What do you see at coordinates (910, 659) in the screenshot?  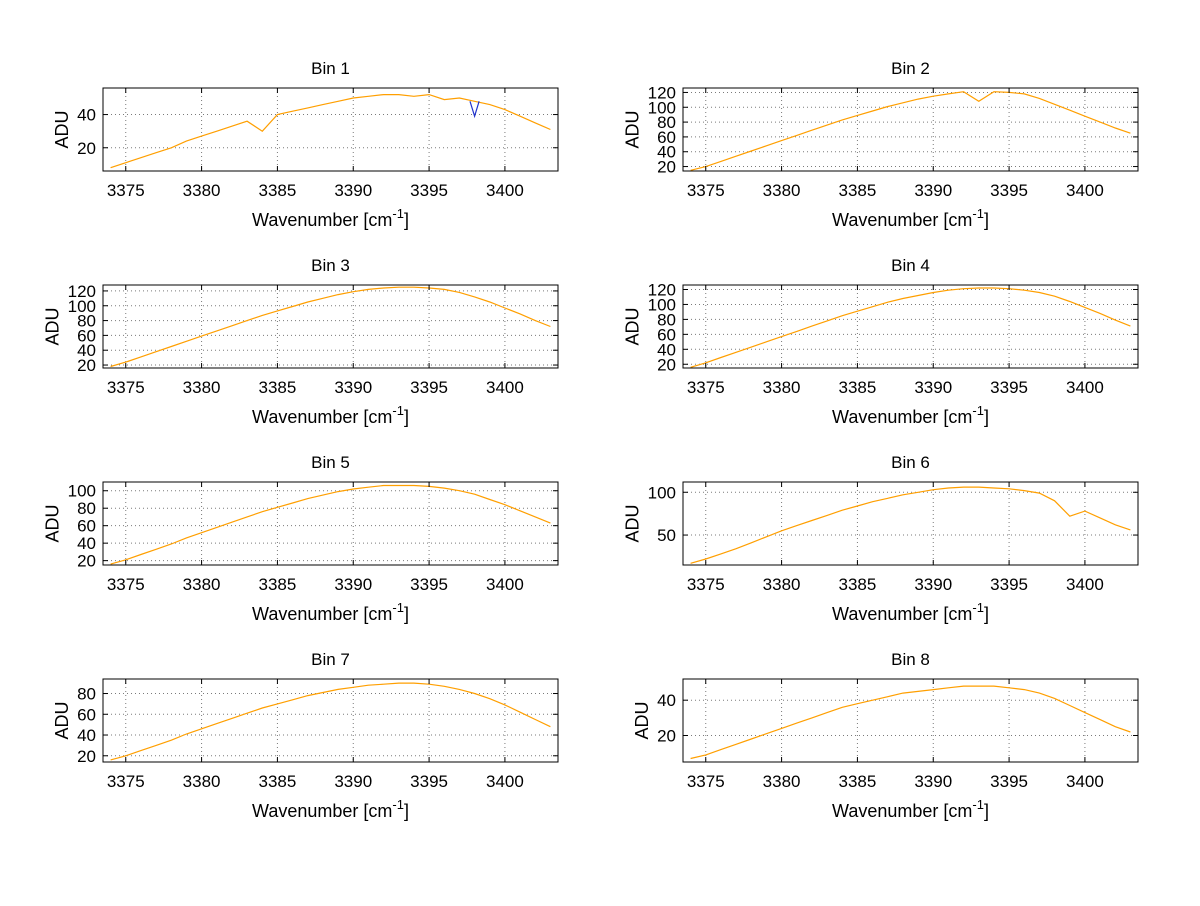 I see `subplot-title: Bin 8` at bounding box center [910, 659].